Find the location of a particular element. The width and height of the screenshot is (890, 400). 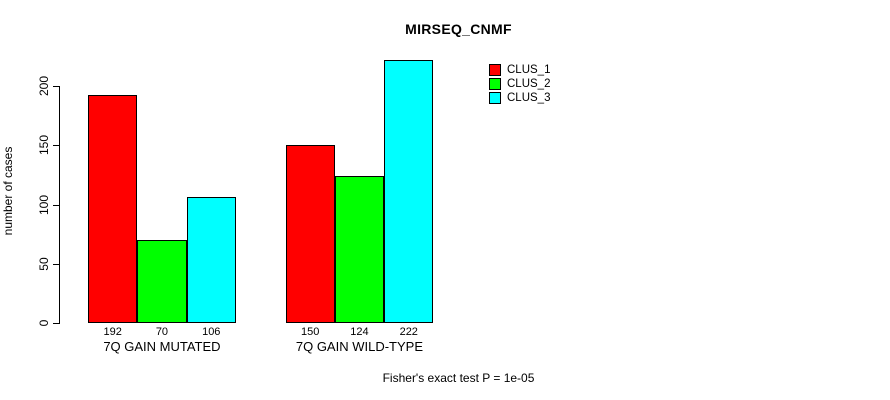

y-tick-label: 150 is located at coordinates (44, 145).